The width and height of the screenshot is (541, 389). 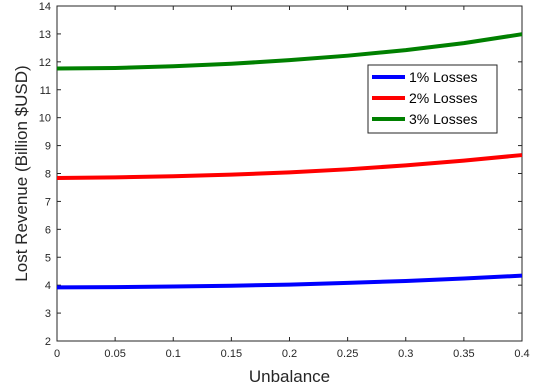 What do you see at coordinates (48, 286) in the screenshot?
I see `y-tick-label: 4` at bounding box center [48, 286].